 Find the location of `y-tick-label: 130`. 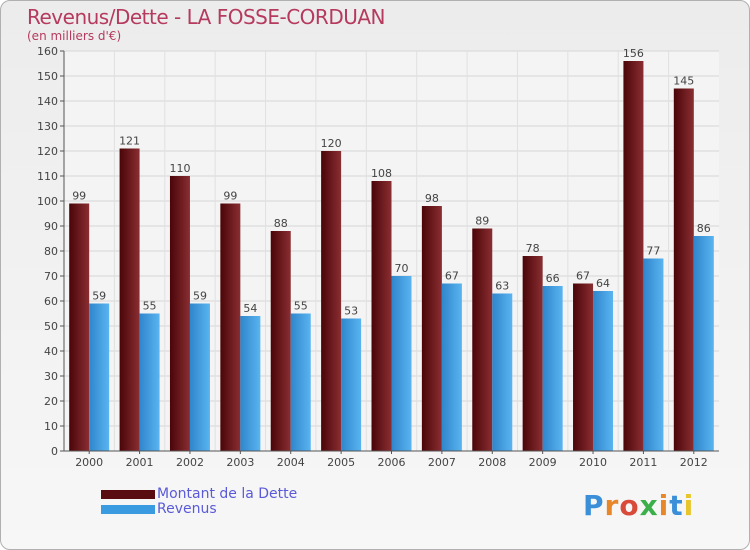

y-tick-label: 130 is located at coordinates (47, 126).